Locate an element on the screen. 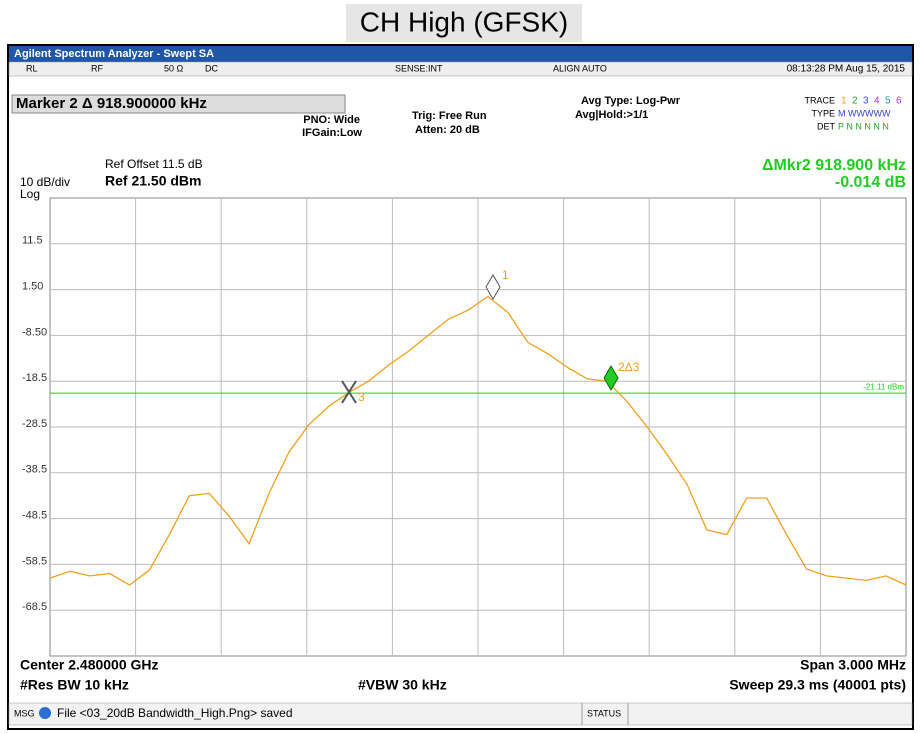 This screenshot has height=733, width=921. page-title: CH High (GFSK) is located at coordinates (464, 21).